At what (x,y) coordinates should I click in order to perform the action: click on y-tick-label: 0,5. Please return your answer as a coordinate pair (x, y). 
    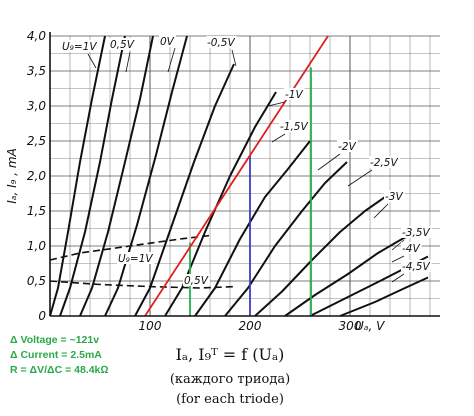
    Looking at the image, I should click on (36, 281).